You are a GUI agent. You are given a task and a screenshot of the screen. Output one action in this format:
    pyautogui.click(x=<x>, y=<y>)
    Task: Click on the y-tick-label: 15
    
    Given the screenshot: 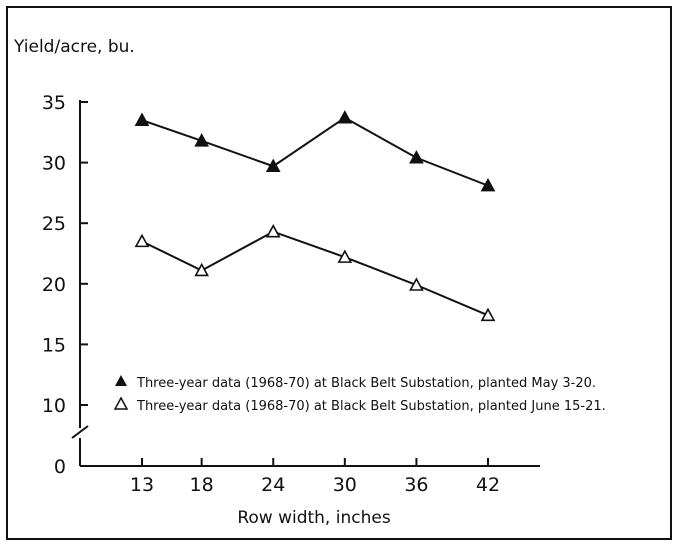 What is the action you would take?
    pyautogui.click(x=54, y=345)
    